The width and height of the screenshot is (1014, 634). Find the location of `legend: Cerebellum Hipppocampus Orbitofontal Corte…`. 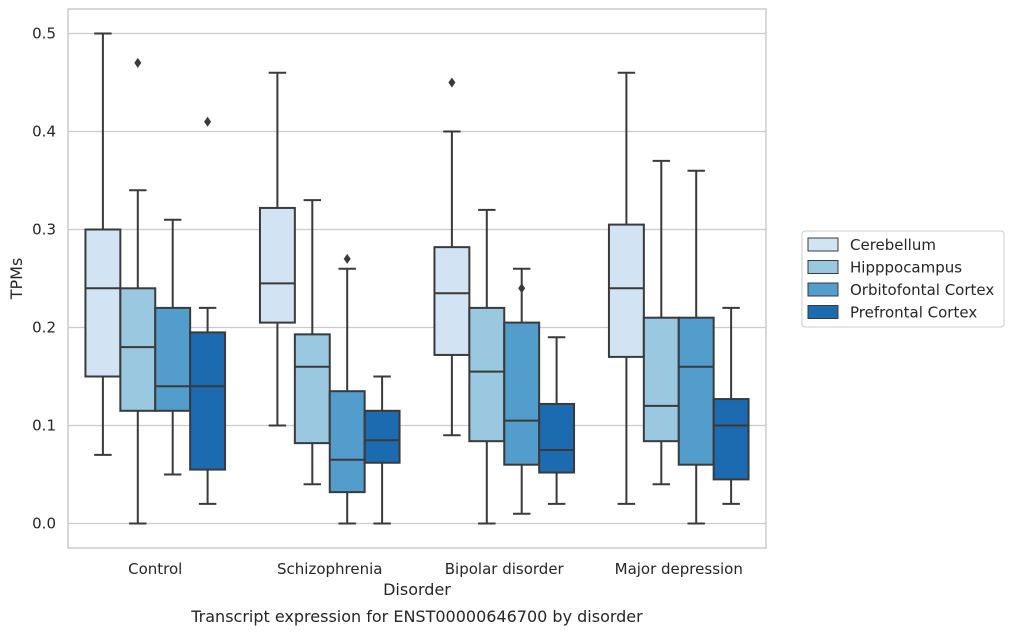

legend: Cerebellum Hipppocampus Orbitofontal Corte… is located at coordinates (903, 279).